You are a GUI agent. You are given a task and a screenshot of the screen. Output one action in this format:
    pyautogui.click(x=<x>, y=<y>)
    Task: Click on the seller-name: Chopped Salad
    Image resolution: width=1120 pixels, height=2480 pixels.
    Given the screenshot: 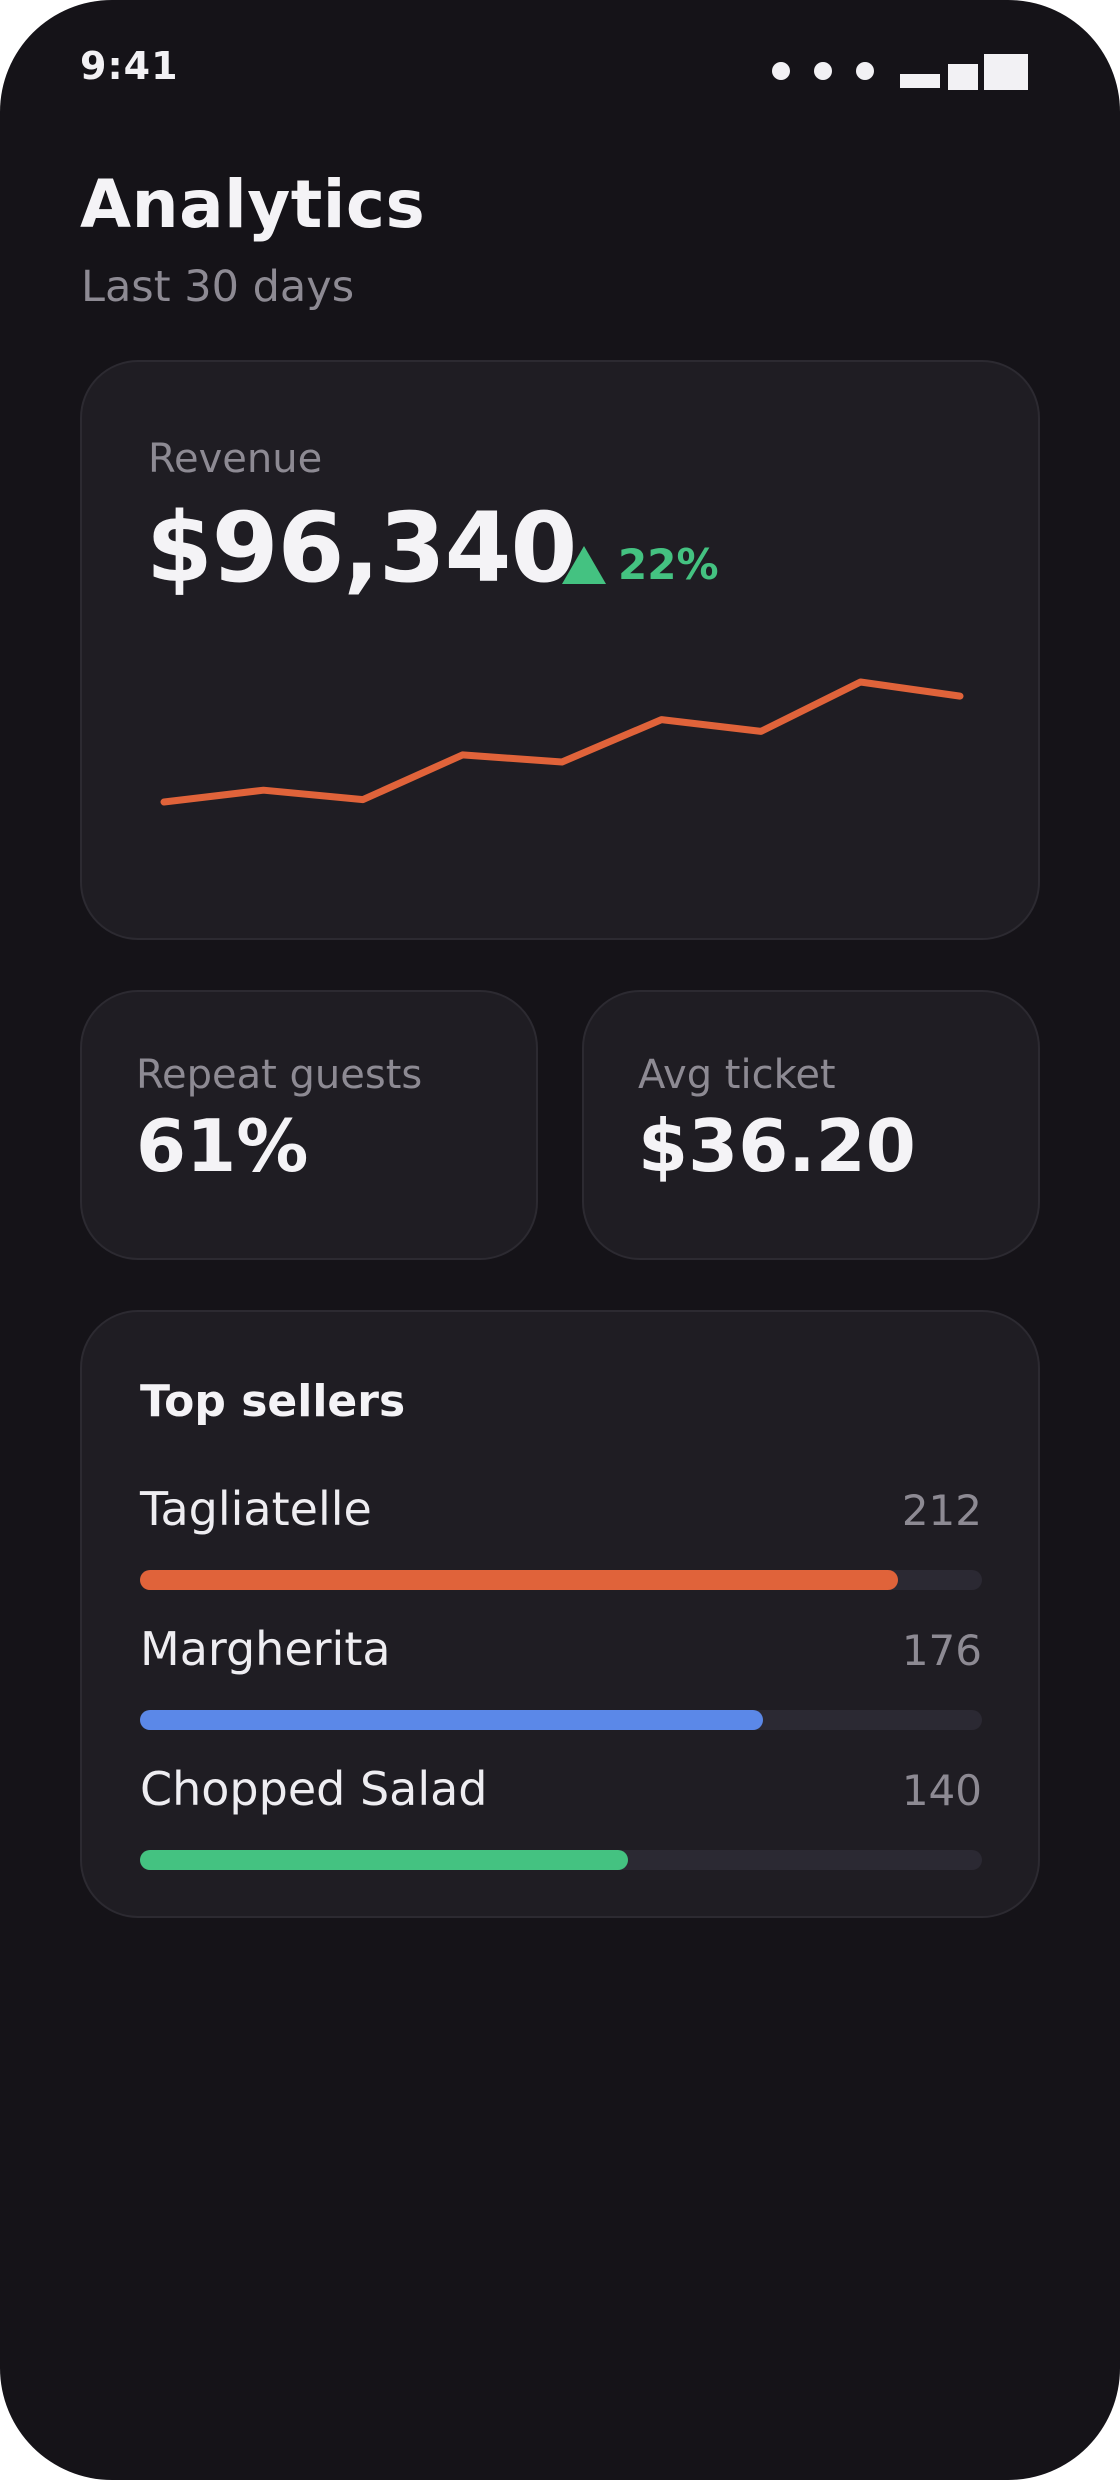 What is the action you would take?
    pyautogui.click(x=314, y=1789)
    